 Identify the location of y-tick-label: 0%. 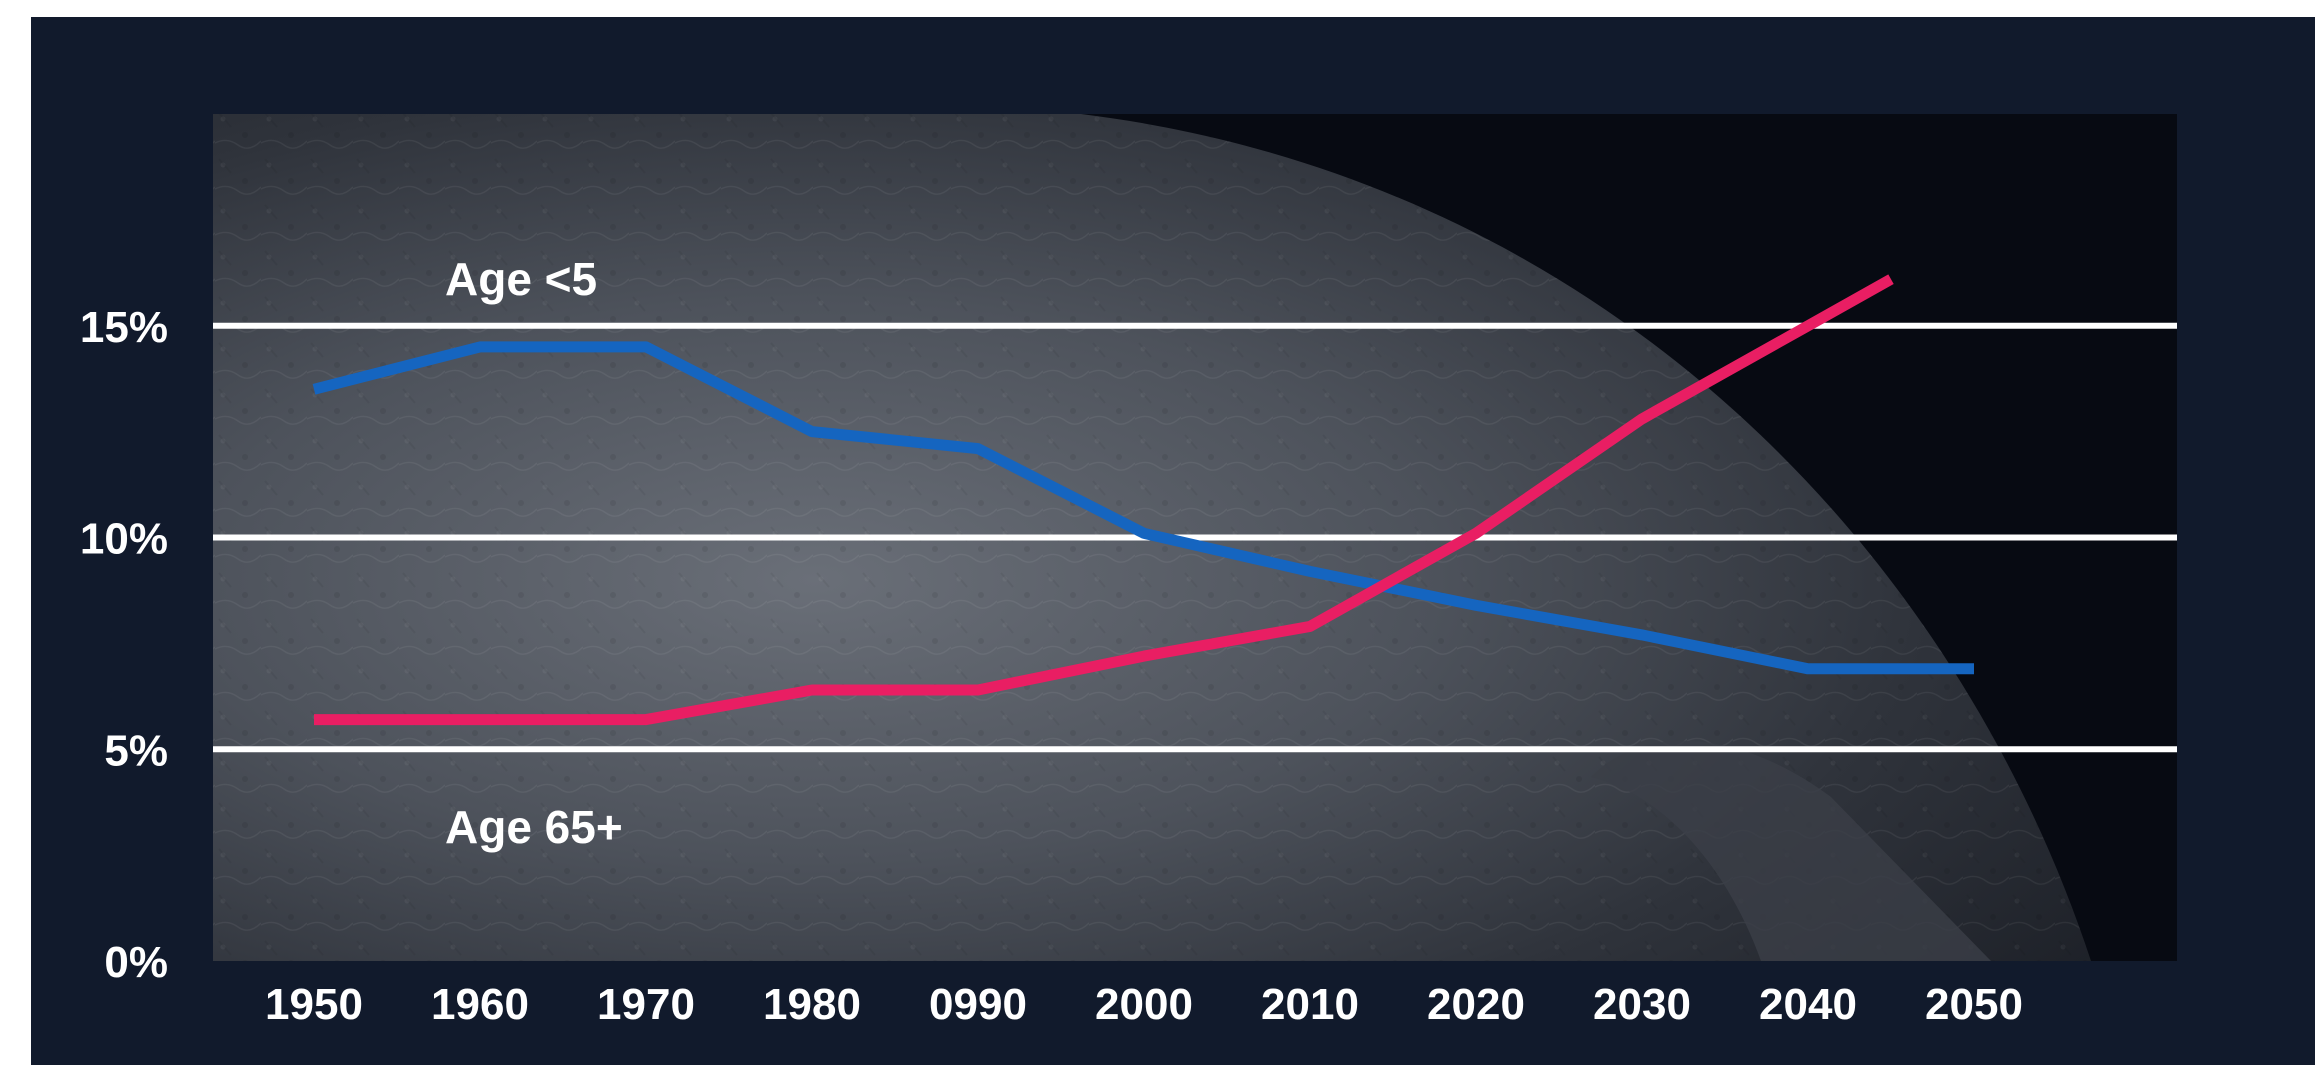
(136, 962).